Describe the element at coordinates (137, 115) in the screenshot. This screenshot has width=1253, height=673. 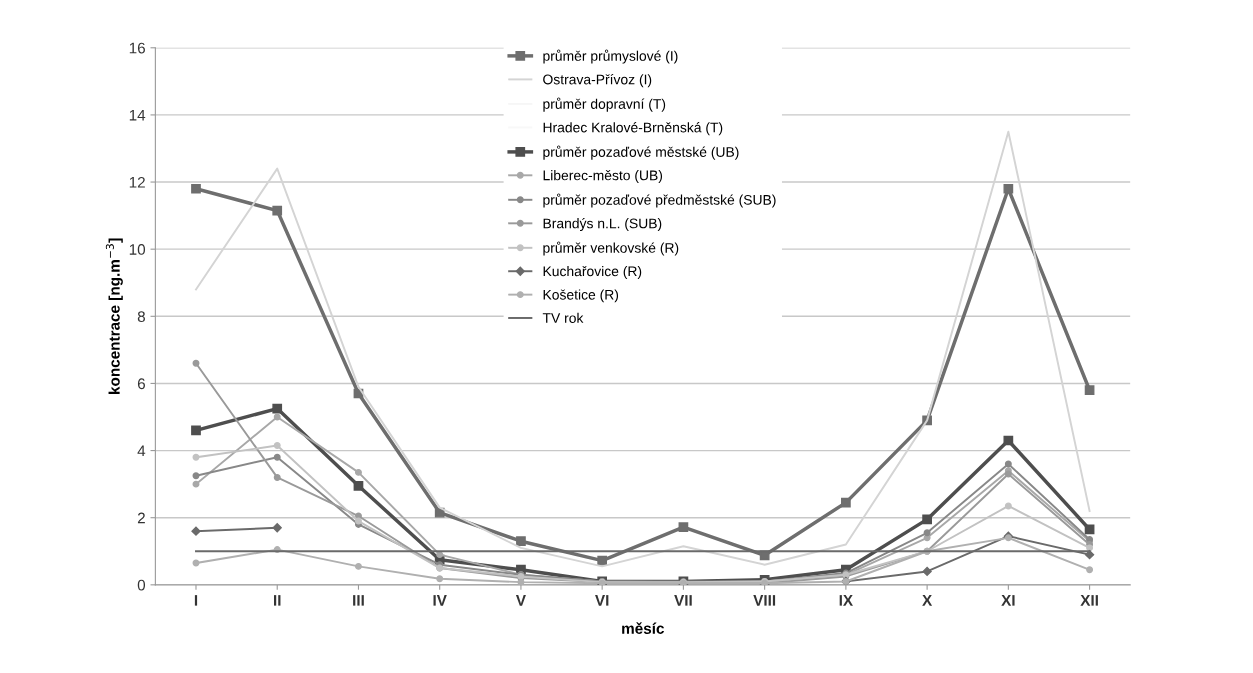
I see `y-tick-label: 14` at that location.